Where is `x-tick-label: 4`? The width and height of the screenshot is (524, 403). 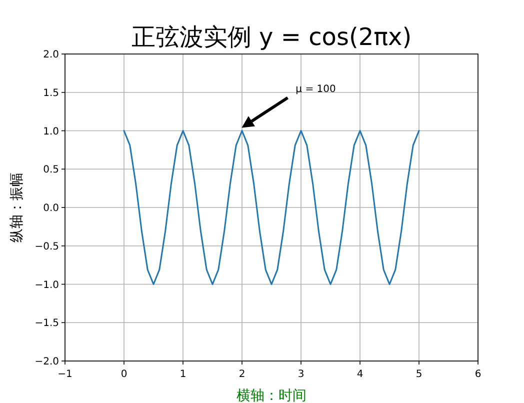
x-tick-label: 4 is located at coordinates (360, 374).